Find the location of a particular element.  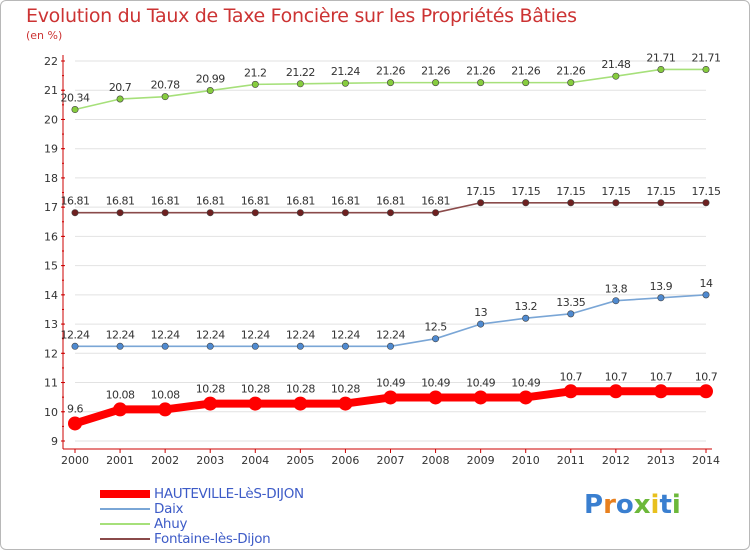

y-tick-label: 21 is located at coordinates (51, 90).